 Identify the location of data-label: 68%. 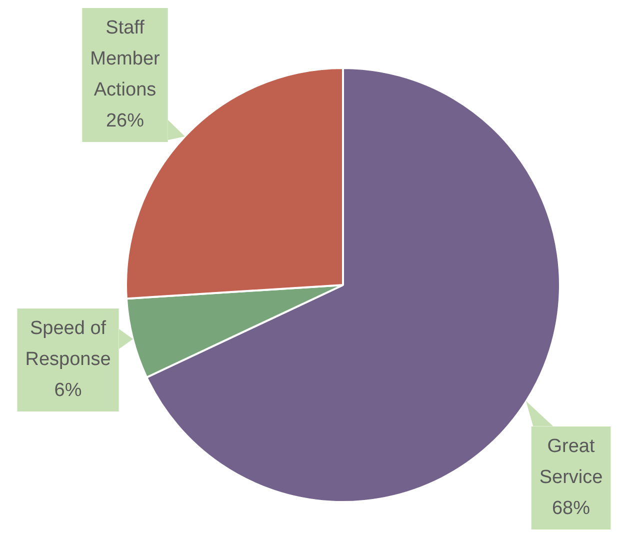
(571, 509).